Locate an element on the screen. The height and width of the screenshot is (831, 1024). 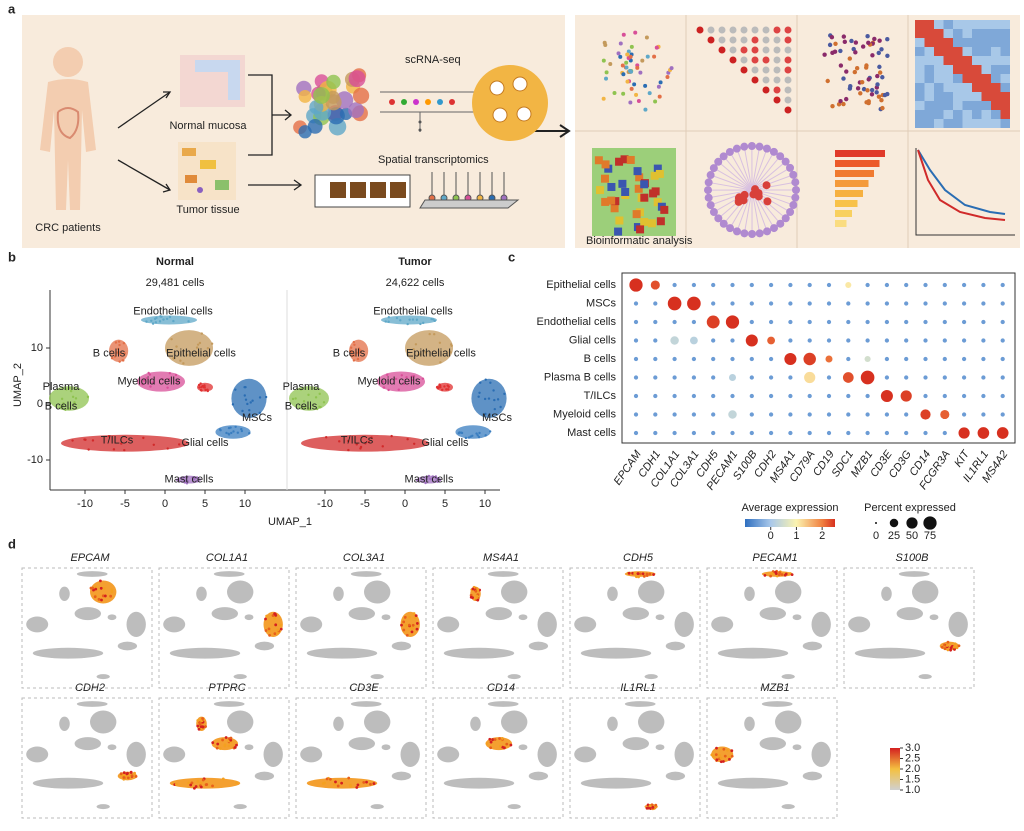
cluster-label: B cells is located at coordinates (61, 407).